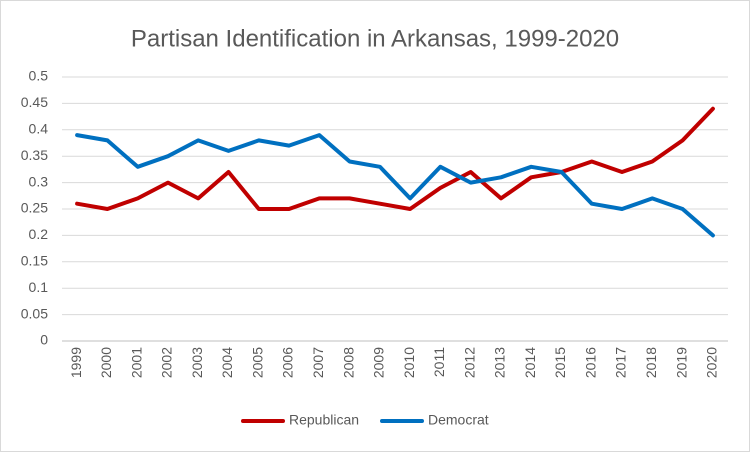 This screenshot has height=452, width=750. I want to click on x-tick-label: 2011, so click(439, 362).